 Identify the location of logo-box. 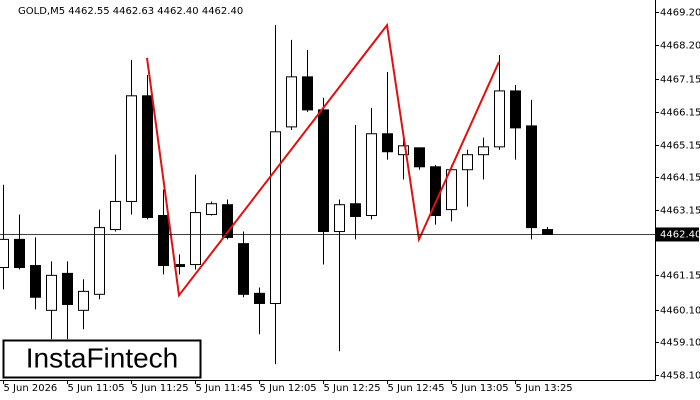
(102, 359).